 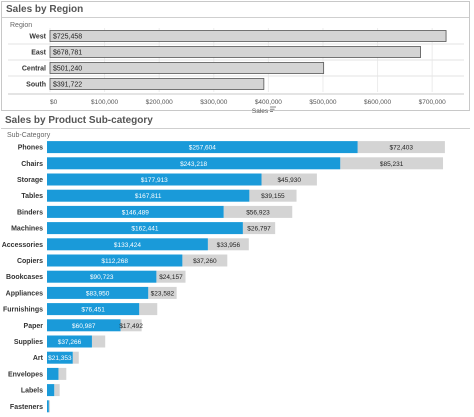 I want to click on subcategory-secondary-value-label: $39,155, so click(x=273, y=196).